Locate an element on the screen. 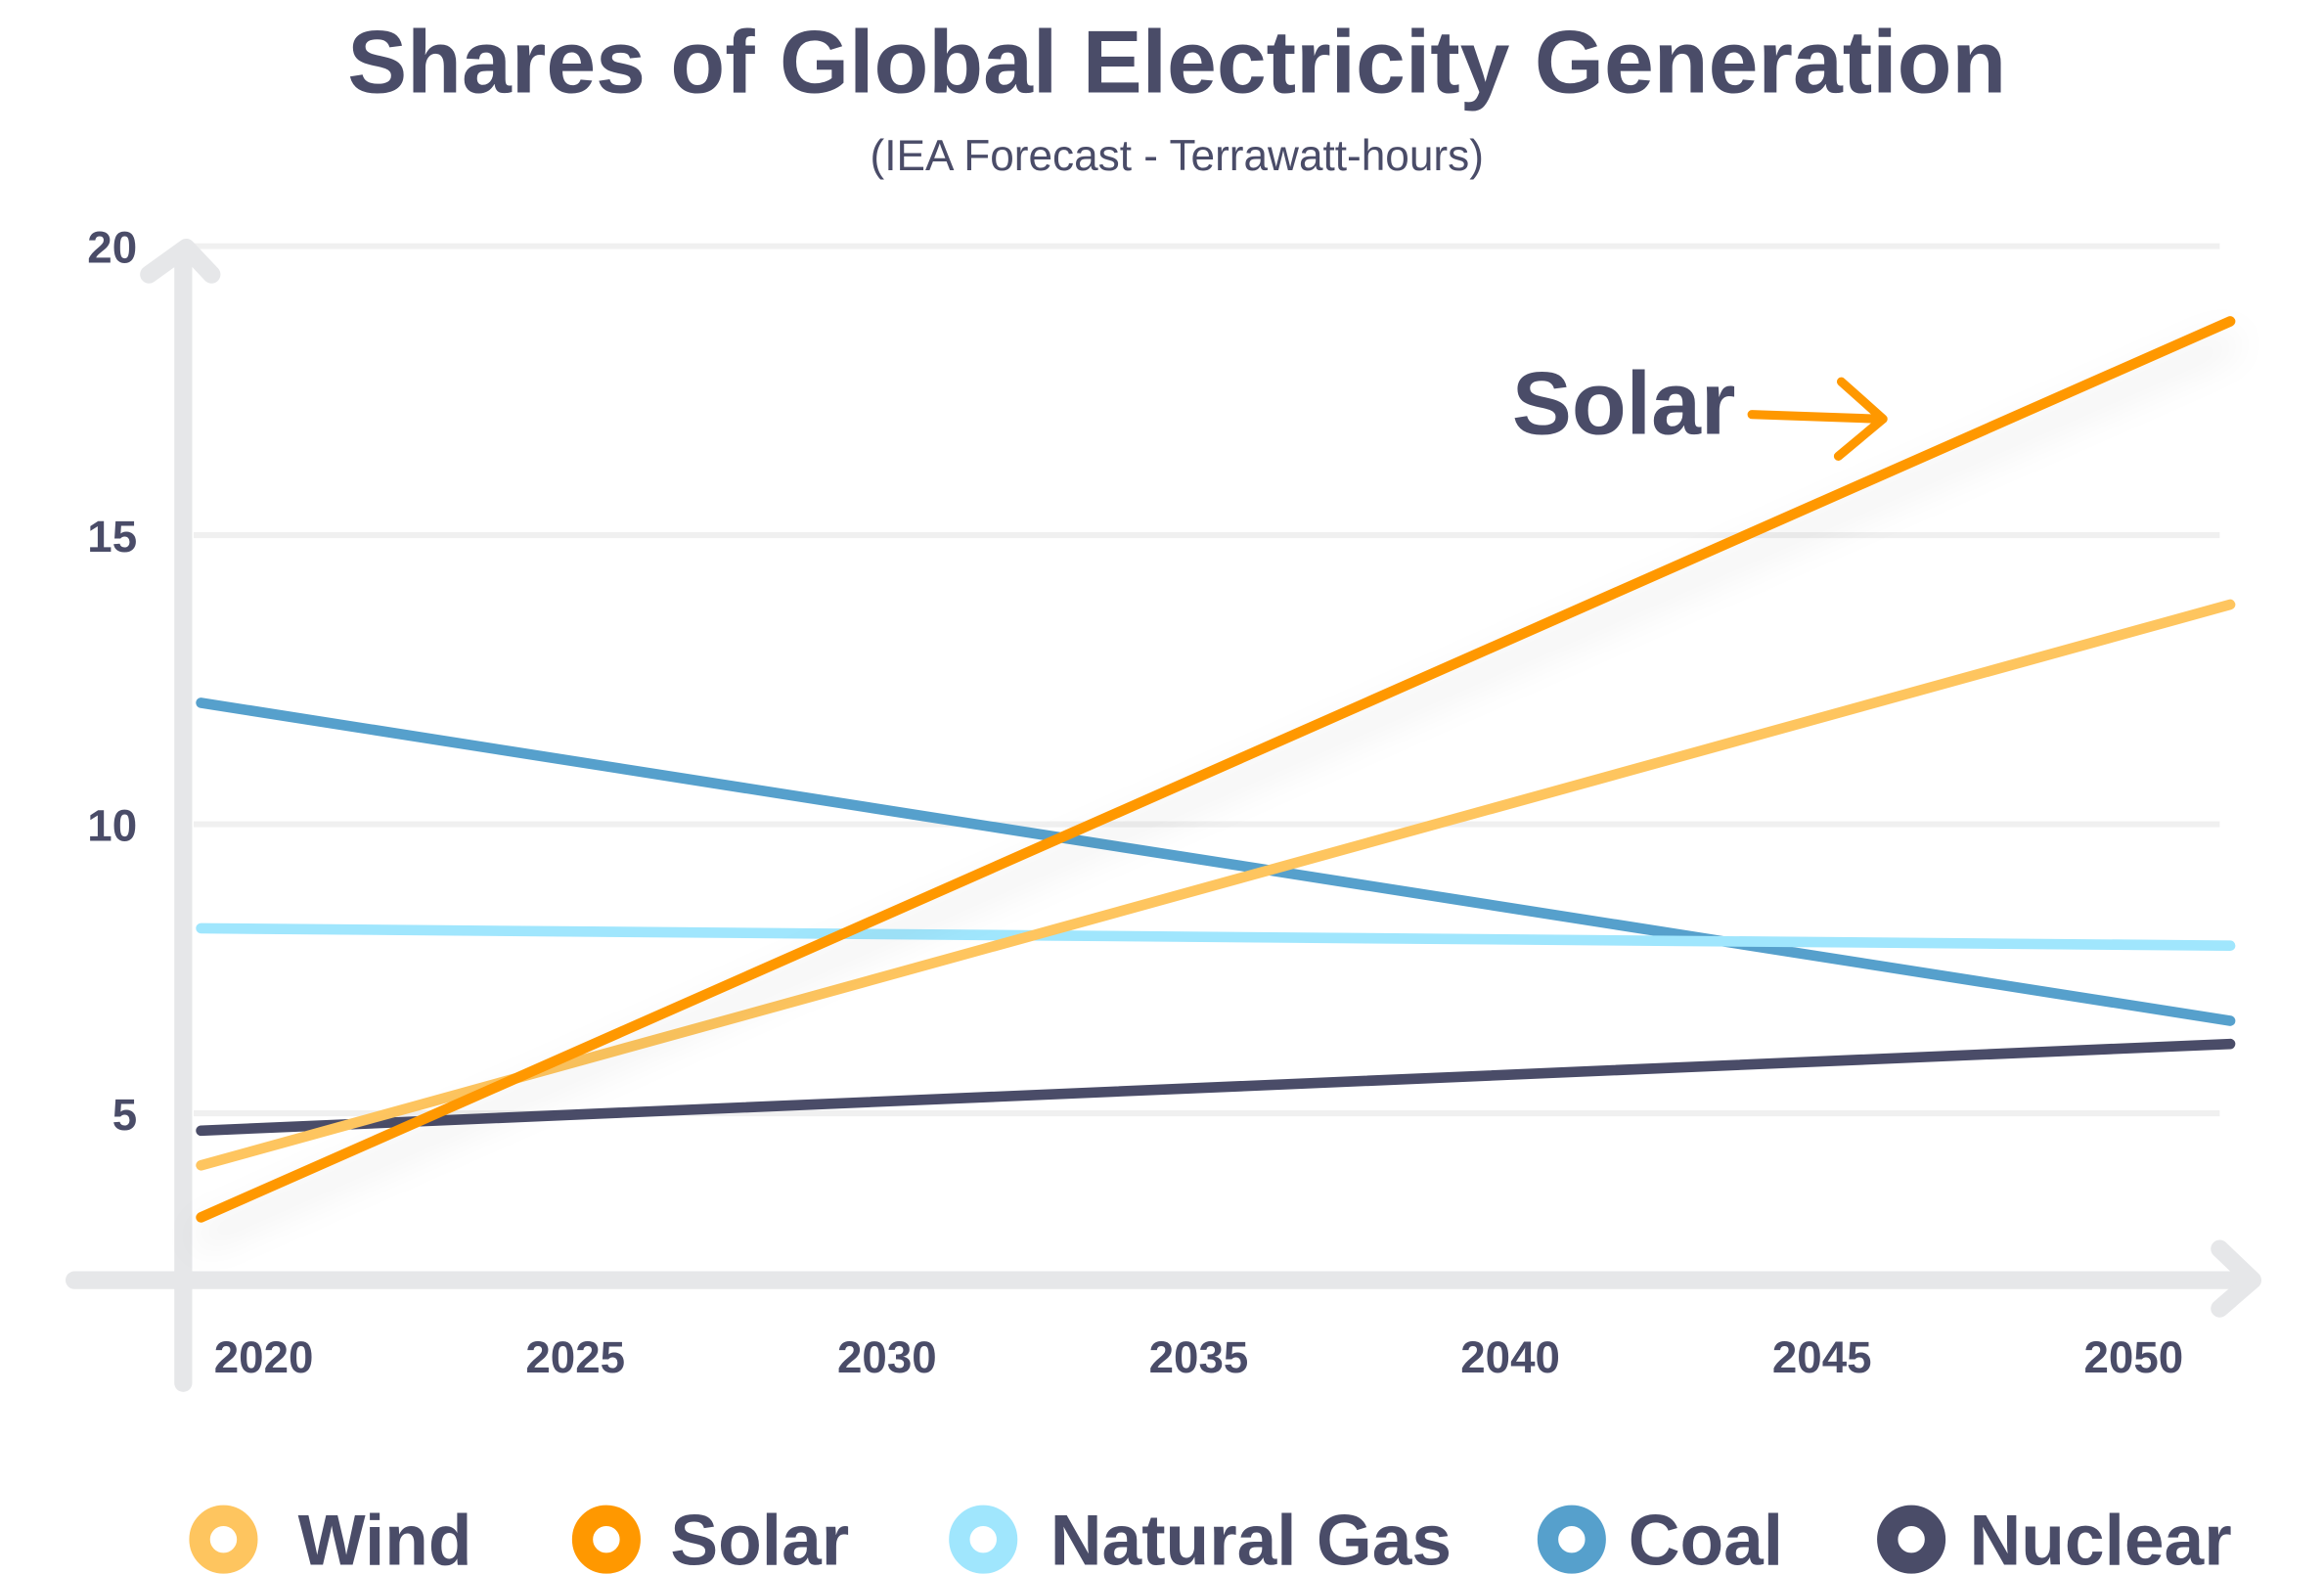  legend-item-natural-gas: Natural Gas is located at coordinates (1200, 1538).